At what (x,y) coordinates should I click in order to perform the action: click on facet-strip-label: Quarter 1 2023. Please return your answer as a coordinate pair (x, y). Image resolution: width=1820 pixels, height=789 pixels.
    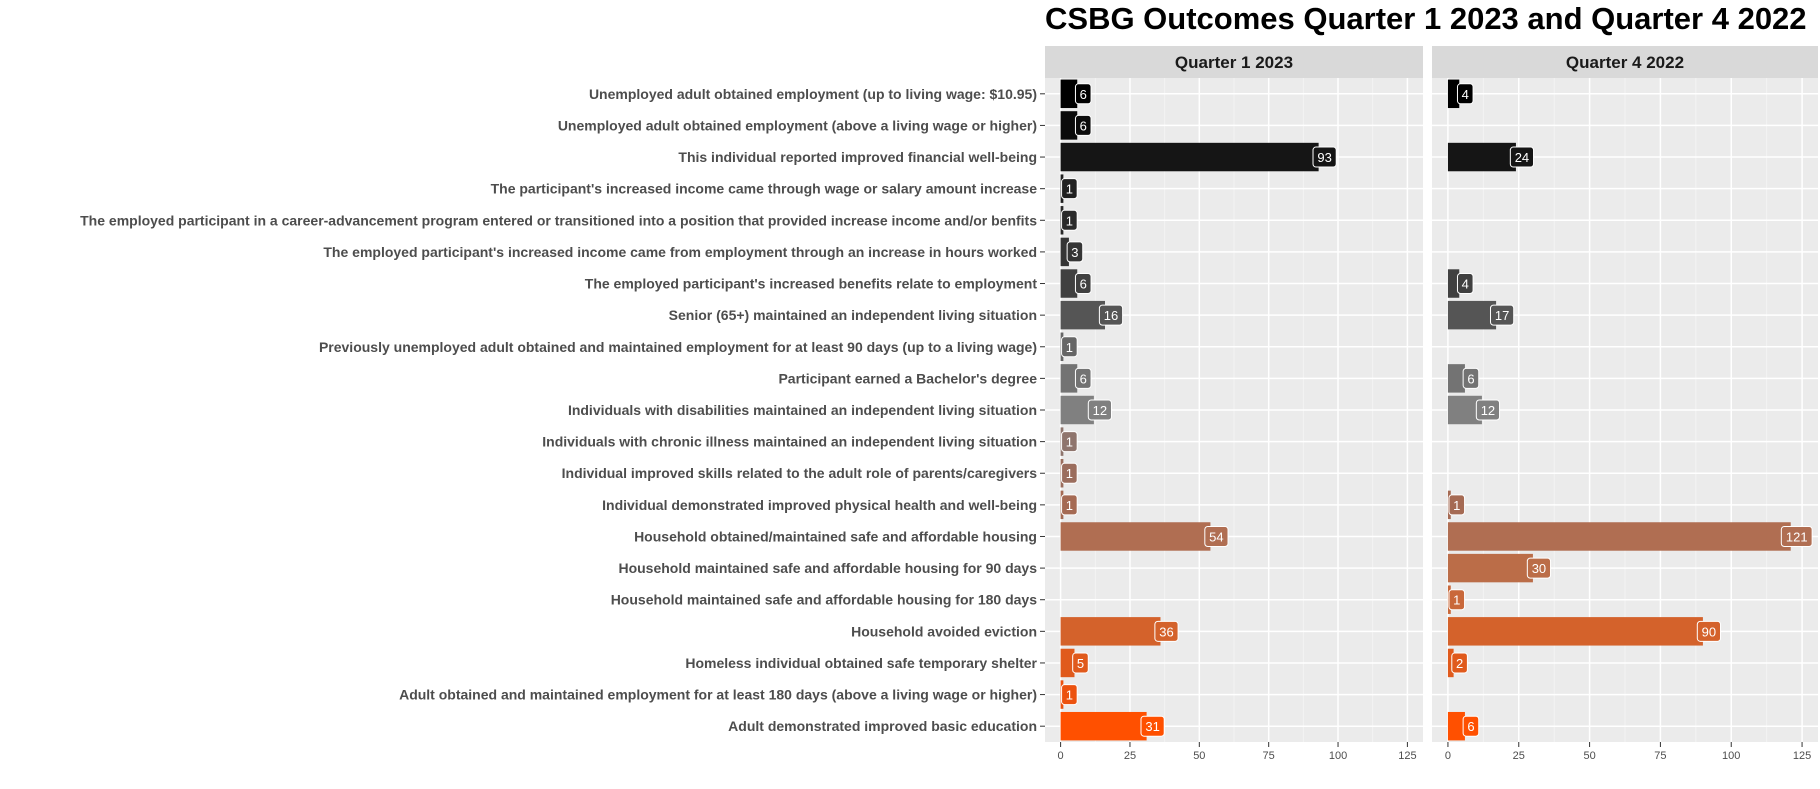
    Looking at the image, I should click on (1234, 62).